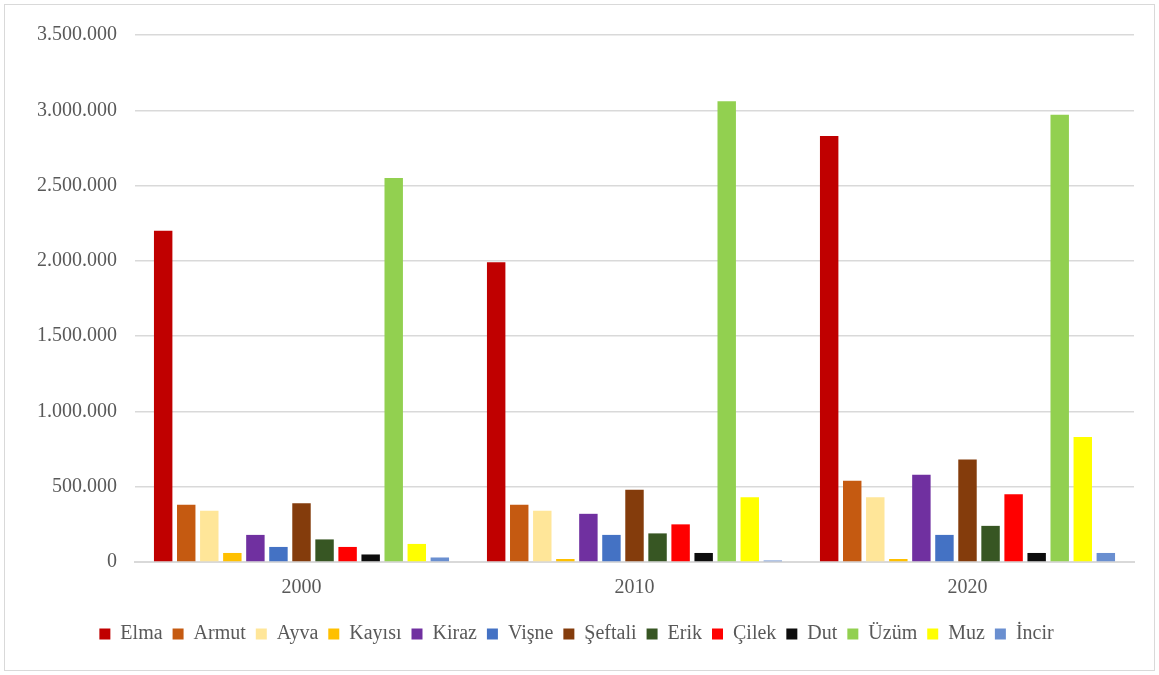  Describe the element at coordinates (611, 633) in the screenshot. I see `legend-label: Şeftali` at that location.